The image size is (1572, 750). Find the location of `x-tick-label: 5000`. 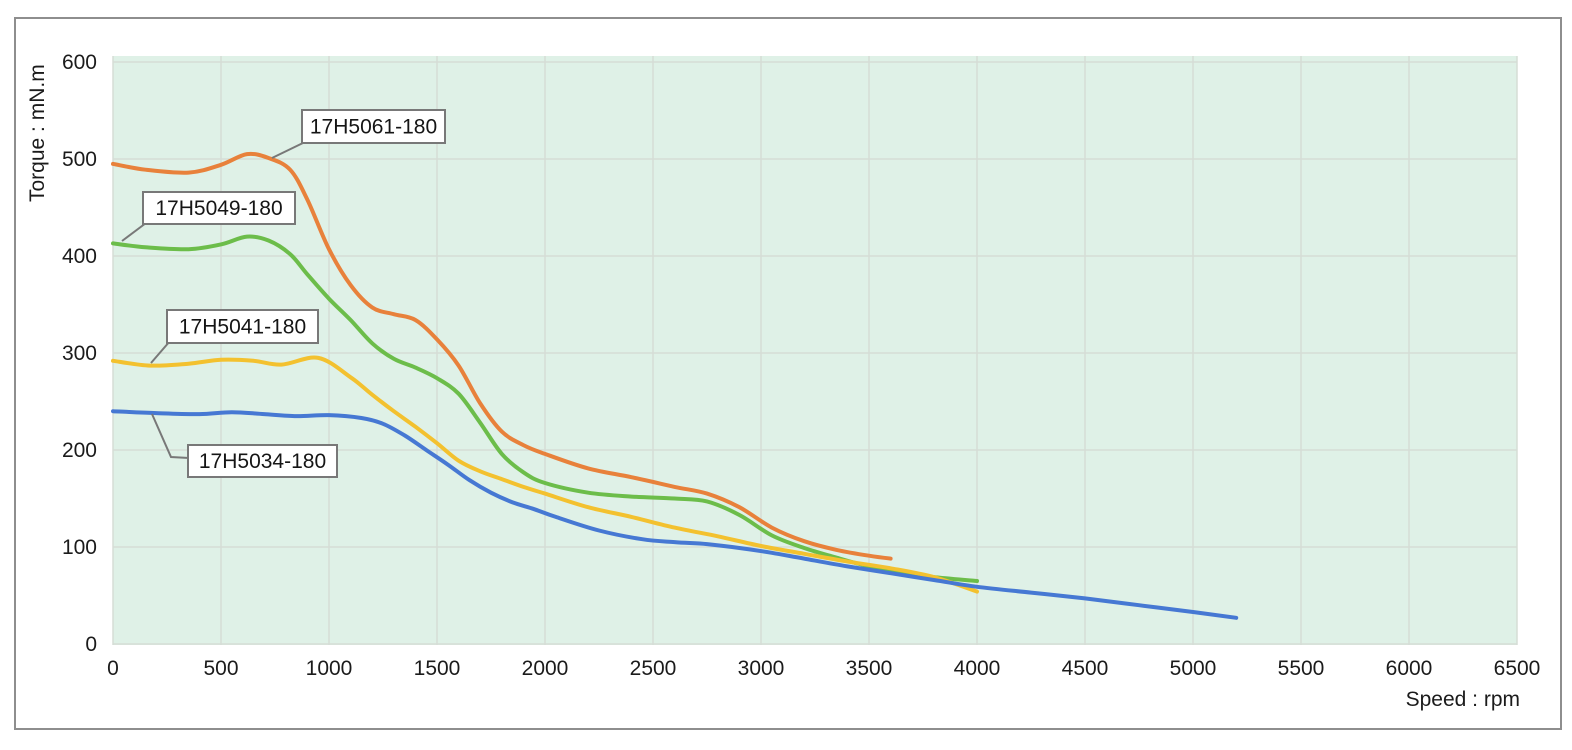

x-tick-label: 5000 is located at coordinates (1193, 668).